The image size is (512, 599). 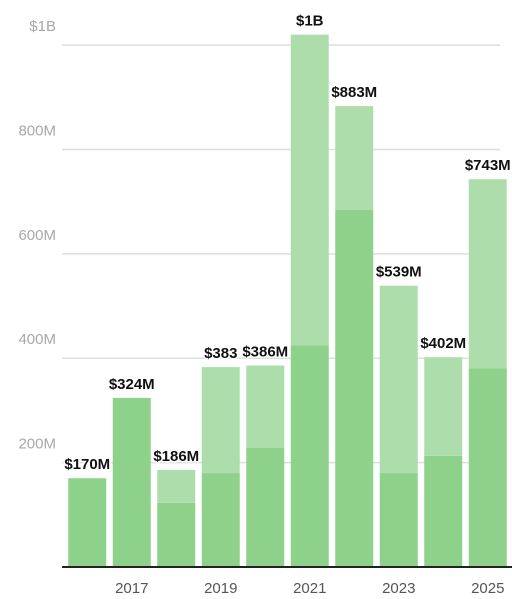 I want to click on total-label: $170M, so click(x=87, y=464).